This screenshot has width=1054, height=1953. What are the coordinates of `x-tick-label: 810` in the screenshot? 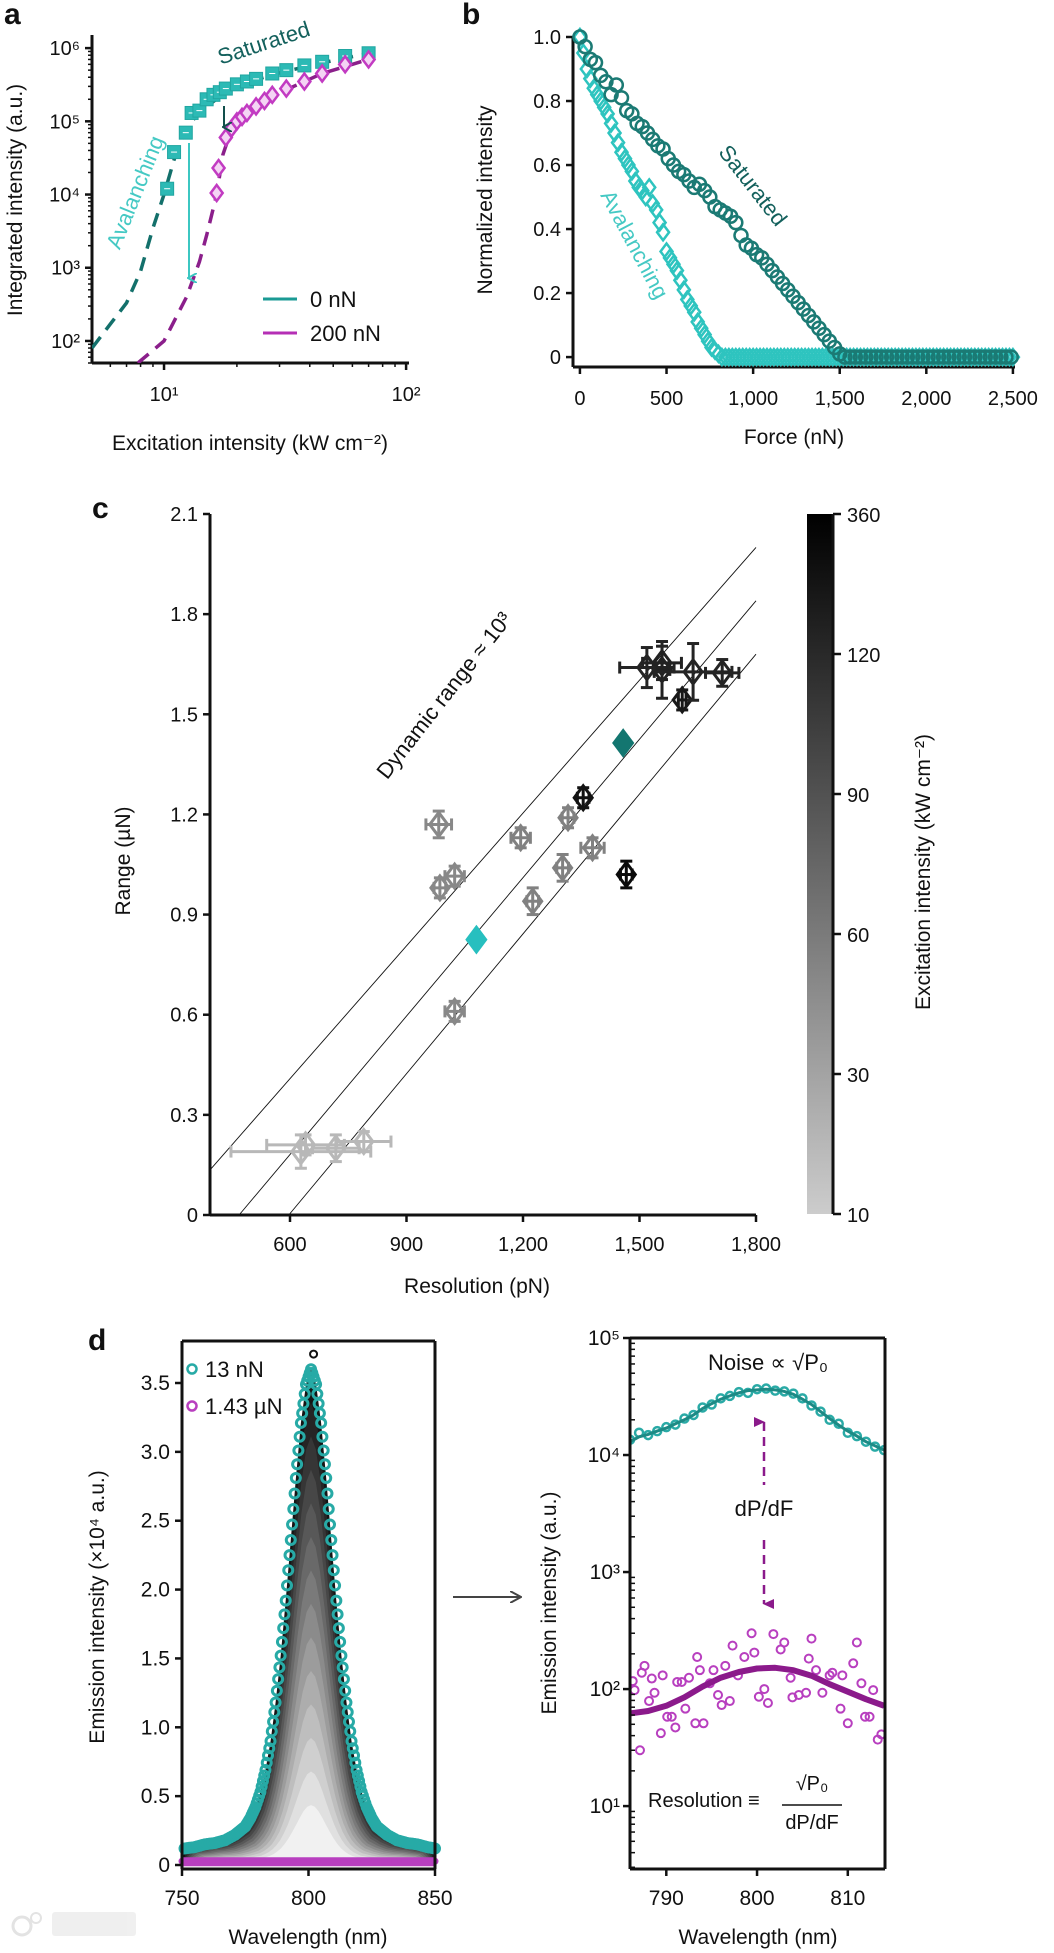 It's located at (847, 1898).